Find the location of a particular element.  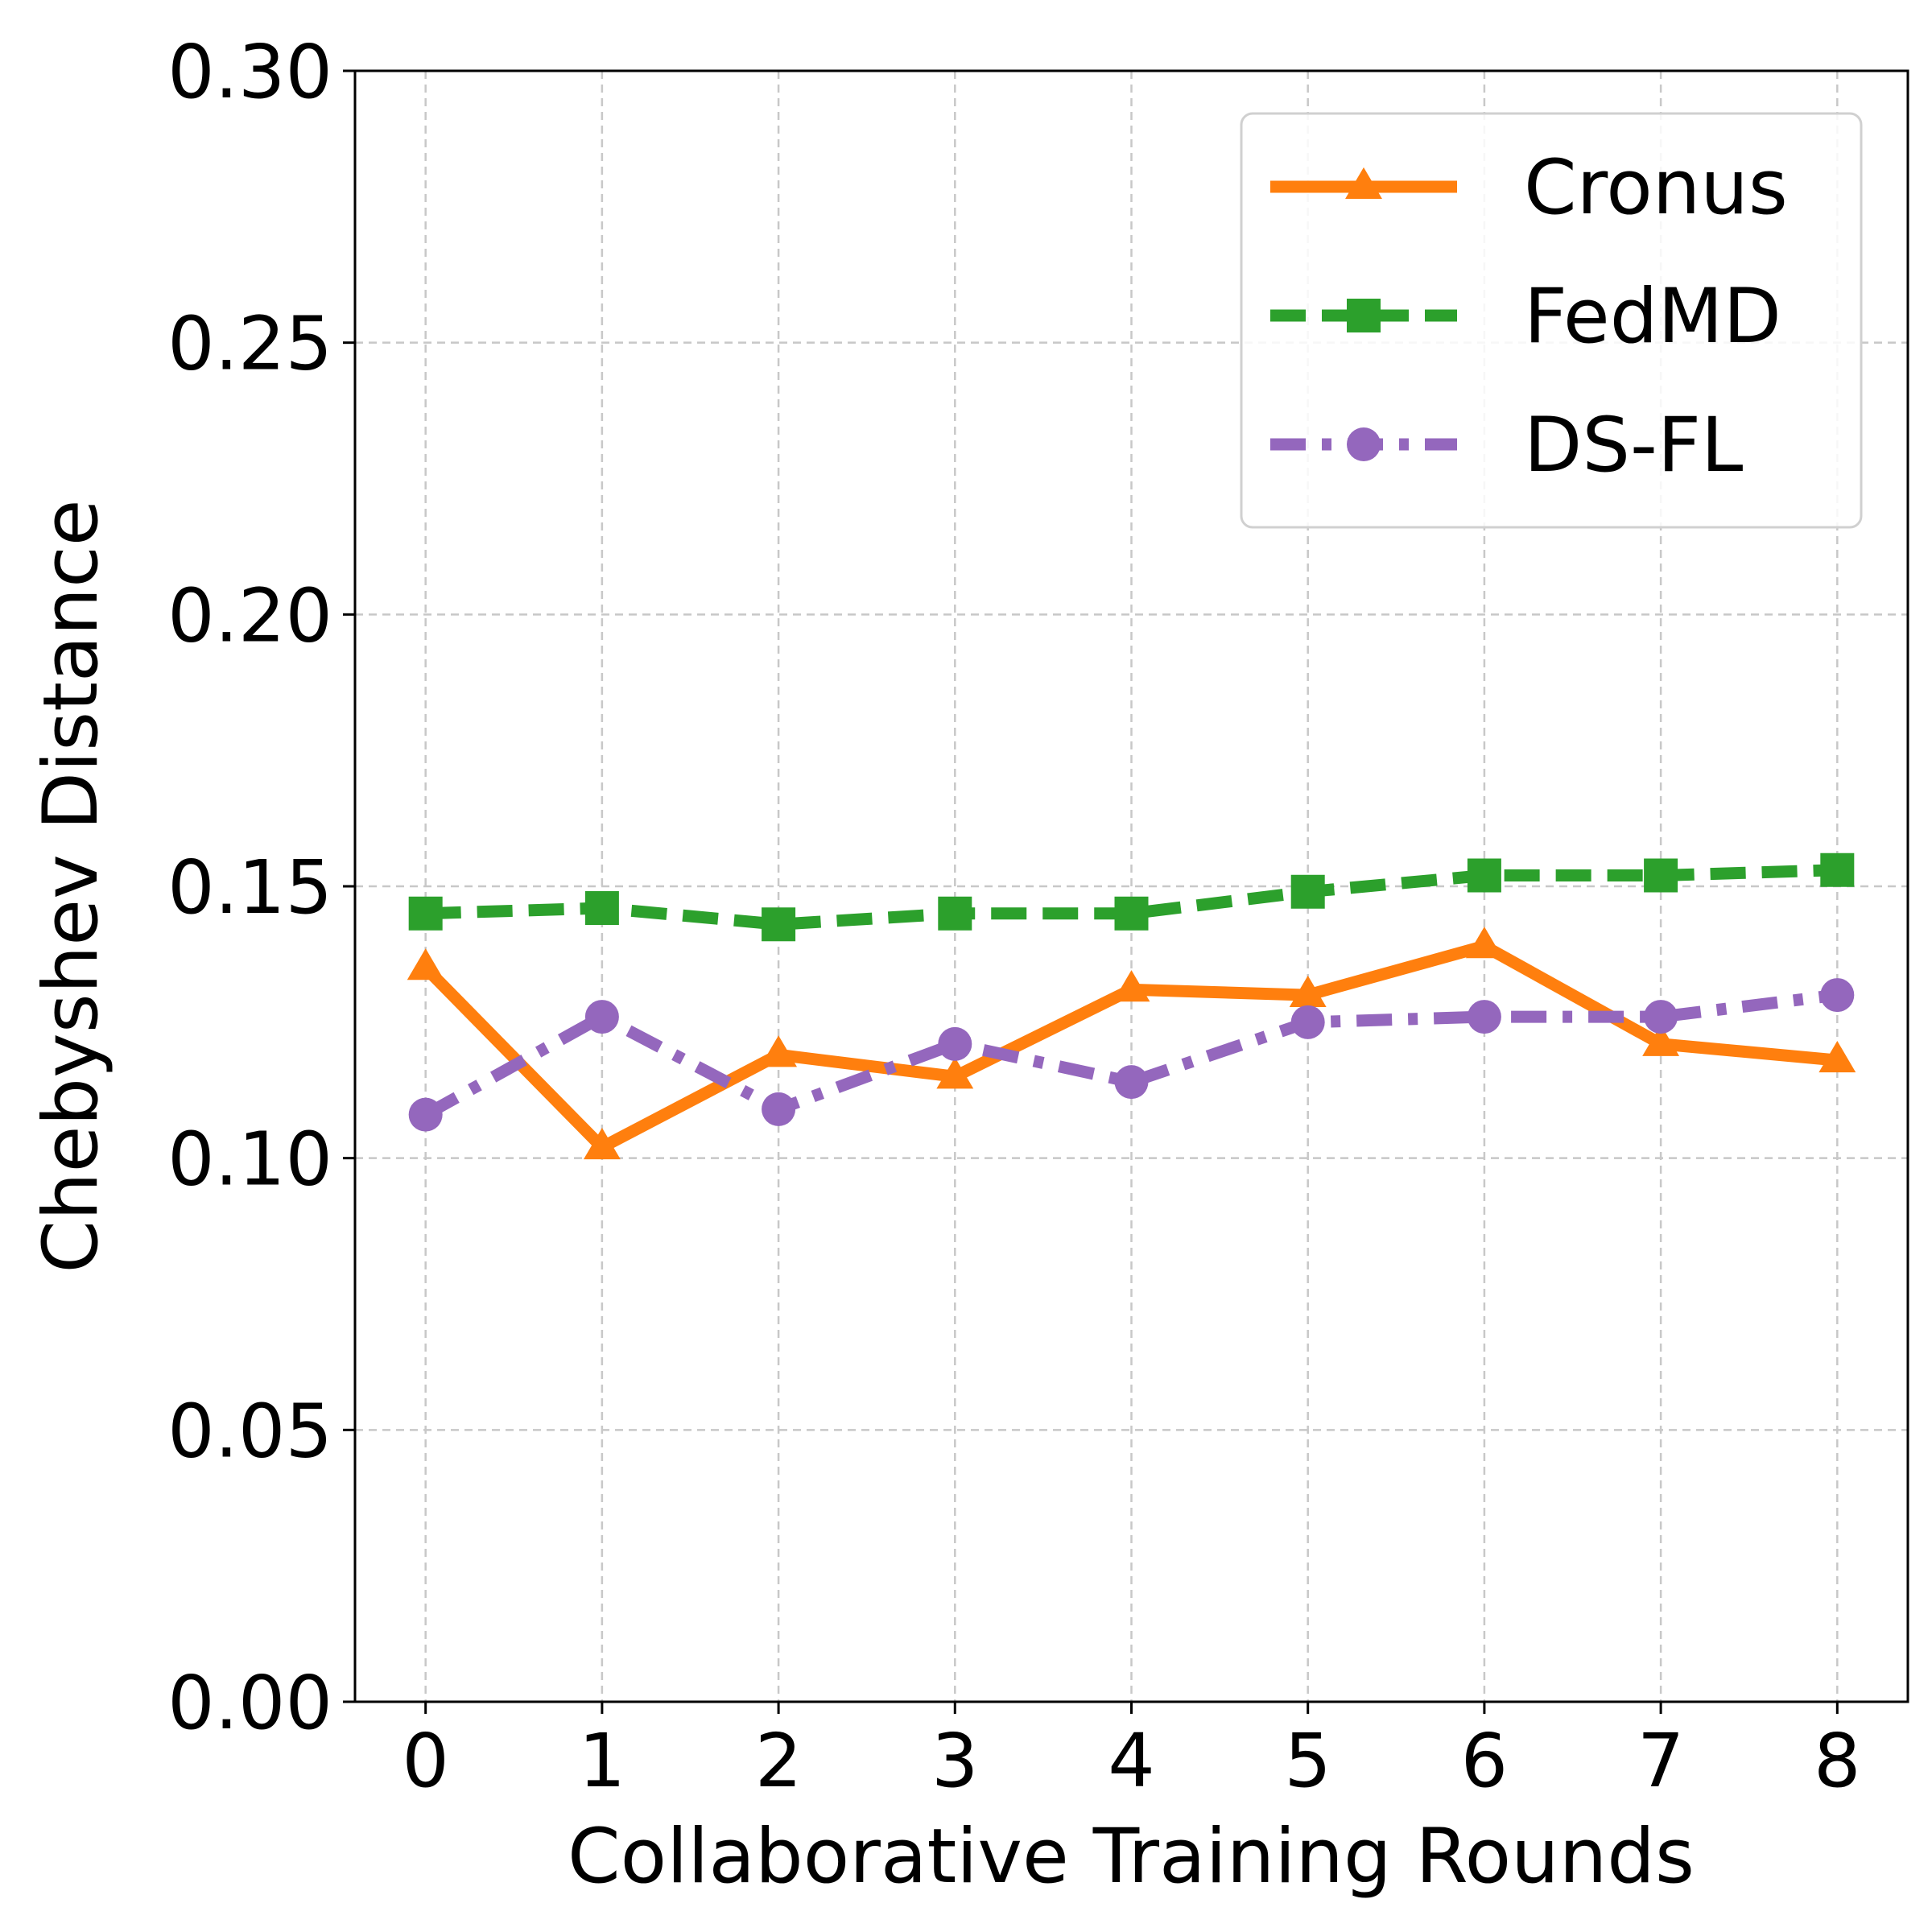

series-ds-fl is located at coordinates (1131, 1055).